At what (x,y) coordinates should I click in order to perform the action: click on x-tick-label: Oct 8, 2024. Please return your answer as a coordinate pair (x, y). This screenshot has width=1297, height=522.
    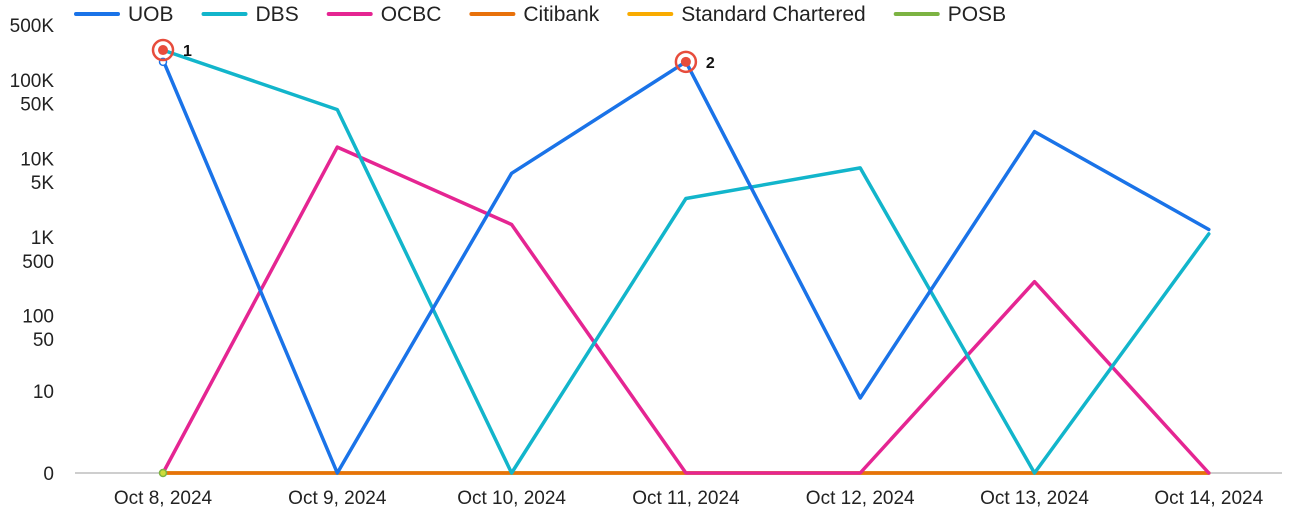
    Looking at the image, I should click on (163, 498).